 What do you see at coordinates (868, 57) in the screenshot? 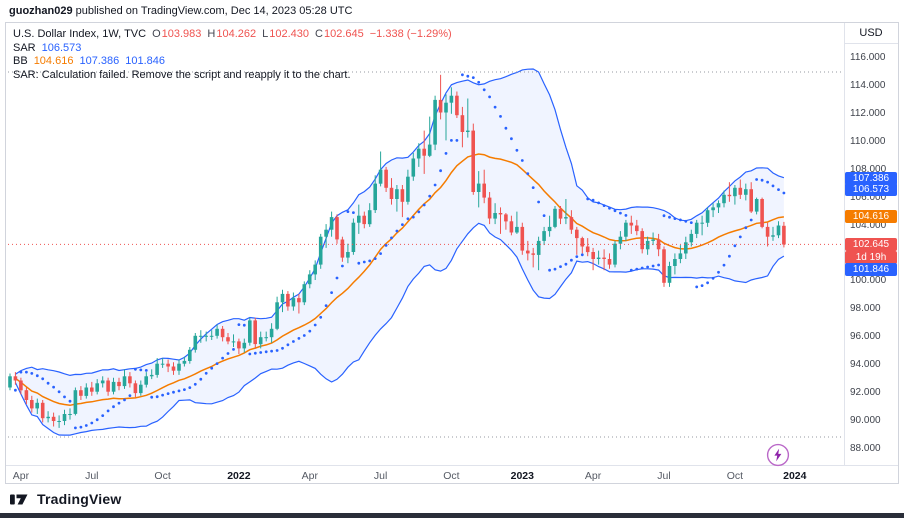
I see `price-tick: 116.000` at bounding box center [868, 57].